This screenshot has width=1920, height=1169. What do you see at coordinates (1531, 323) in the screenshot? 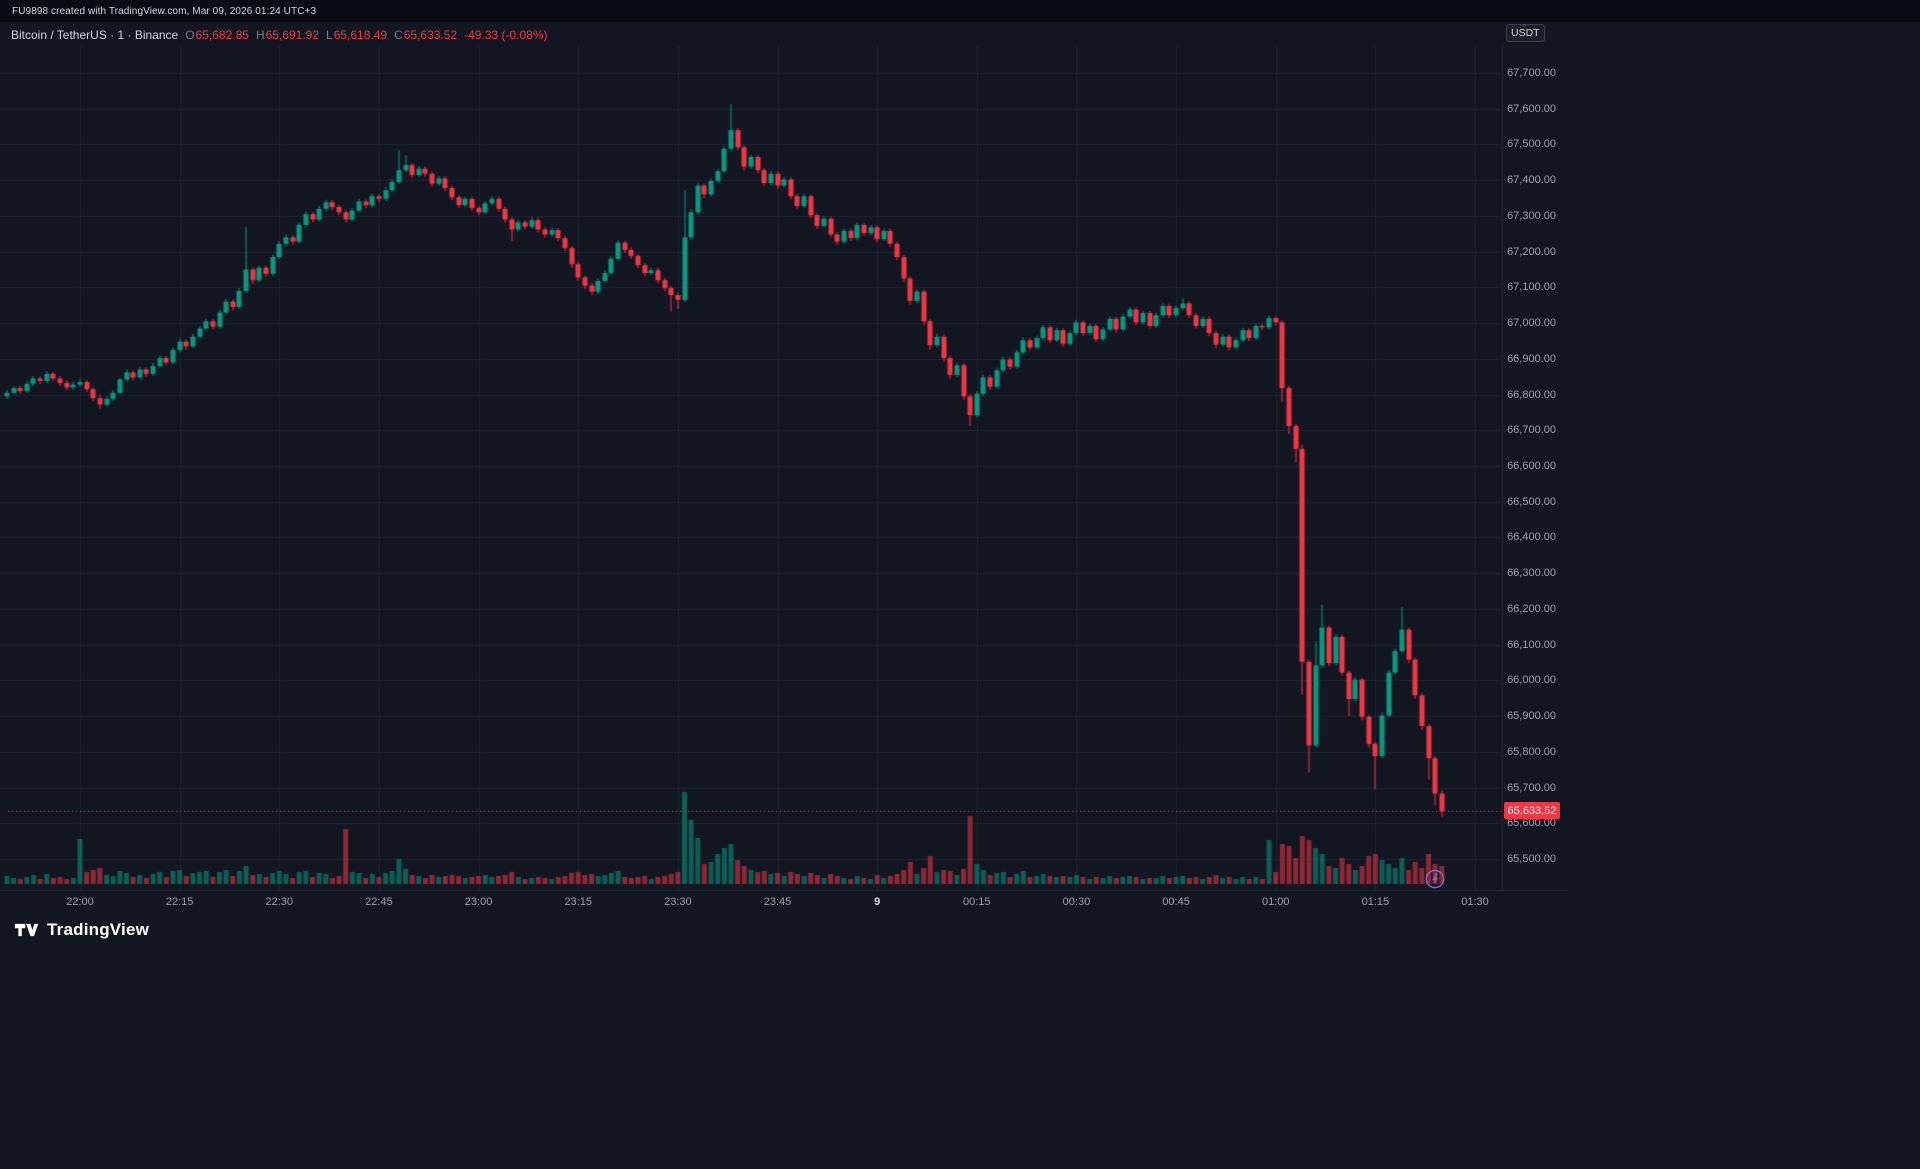
I see `price-axis-label: 67,000.00` at bounding box center [1531, 323].